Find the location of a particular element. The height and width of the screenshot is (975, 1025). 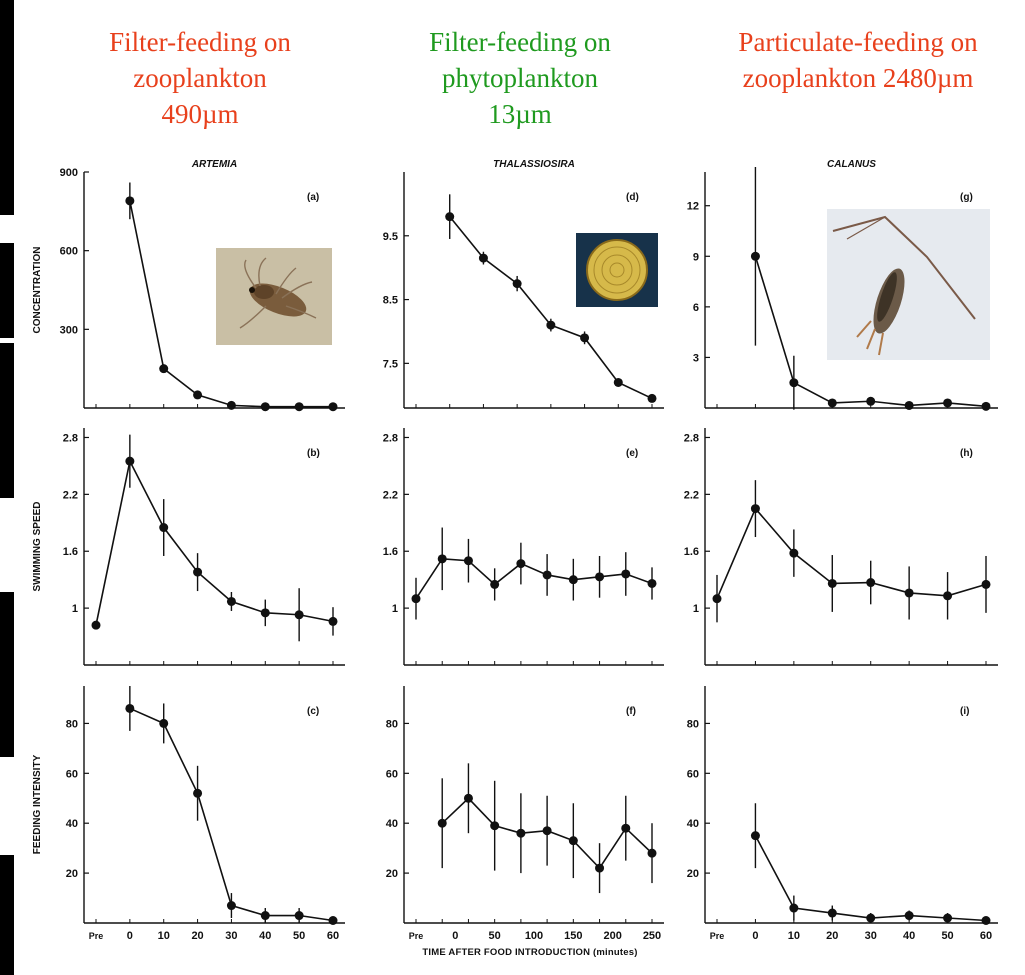

x-tick-label: 60 is located at coordinates (986, 936).